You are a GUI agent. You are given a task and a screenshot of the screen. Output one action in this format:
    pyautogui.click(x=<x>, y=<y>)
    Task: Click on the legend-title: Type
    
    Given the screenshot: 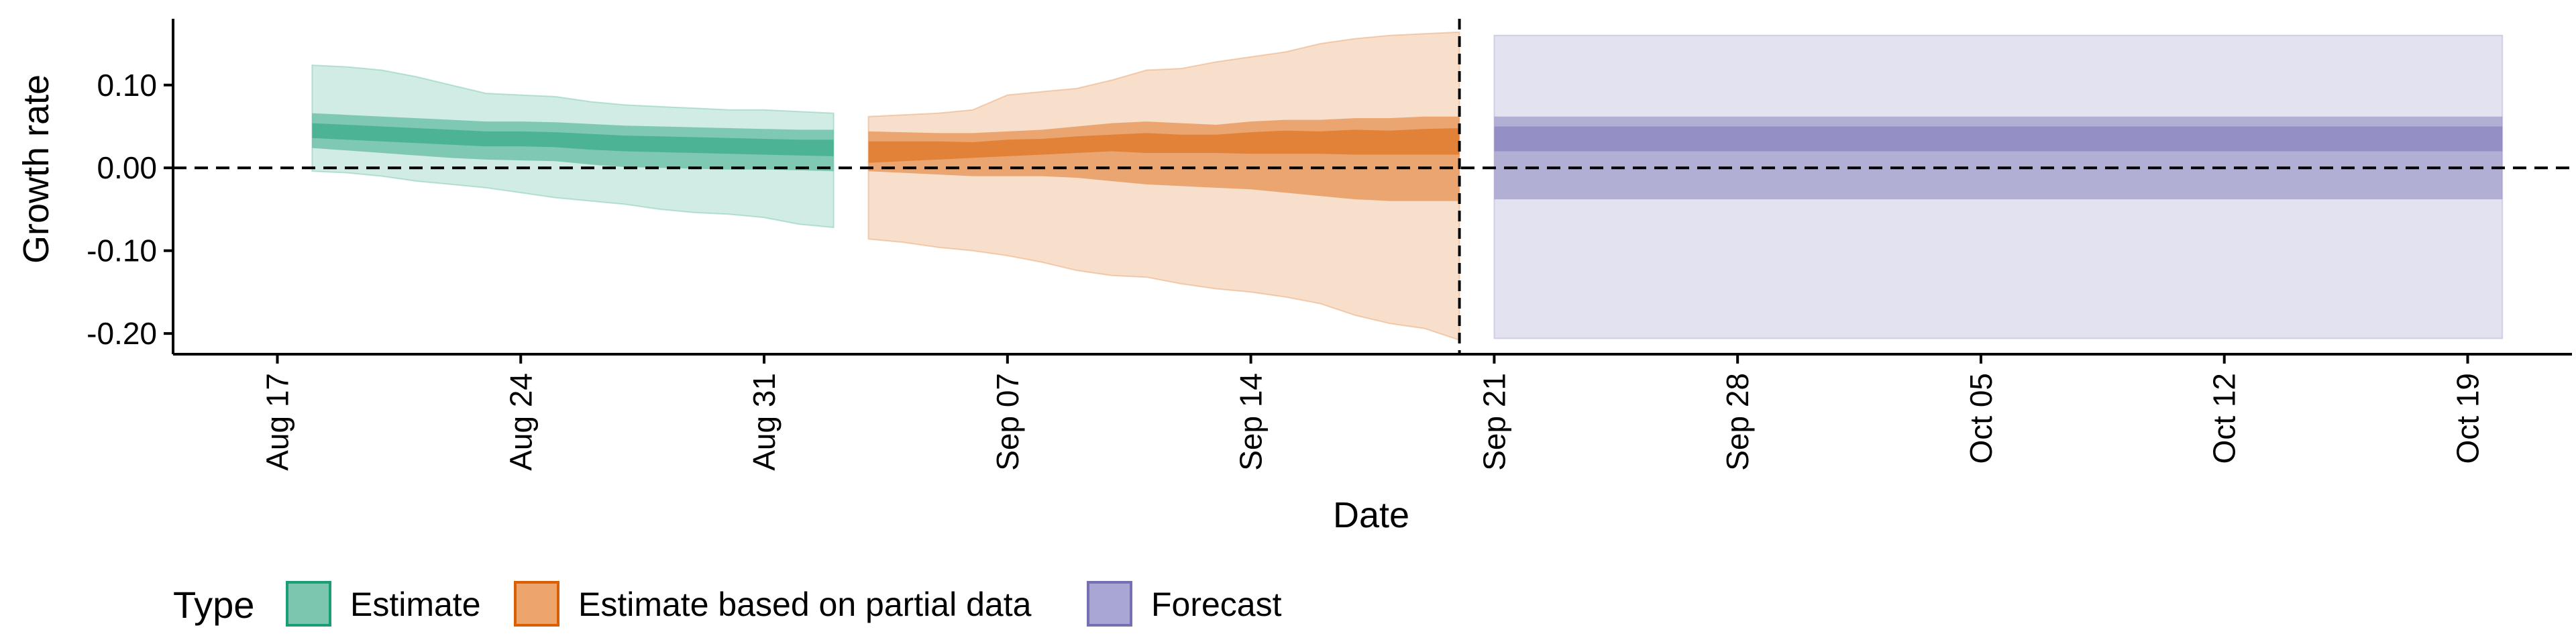 What is the action you would take?
    pyautogui.click(x=213, y=605)
    